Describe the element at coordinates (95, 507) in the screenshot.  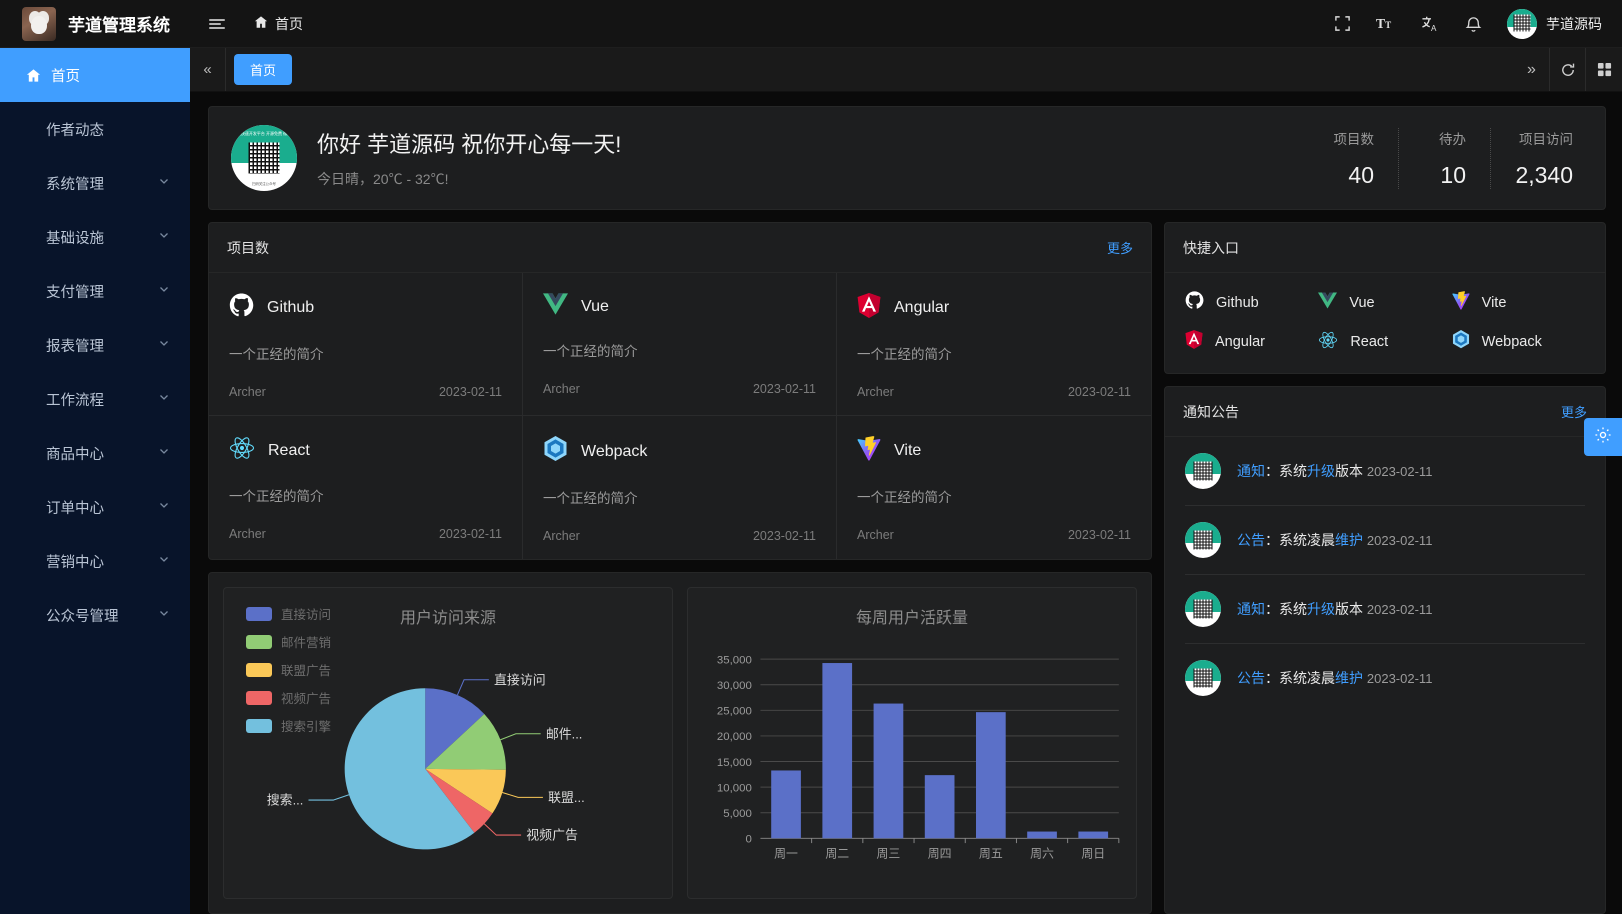
I see `sidebar-item-order: 订单中心` at that location.